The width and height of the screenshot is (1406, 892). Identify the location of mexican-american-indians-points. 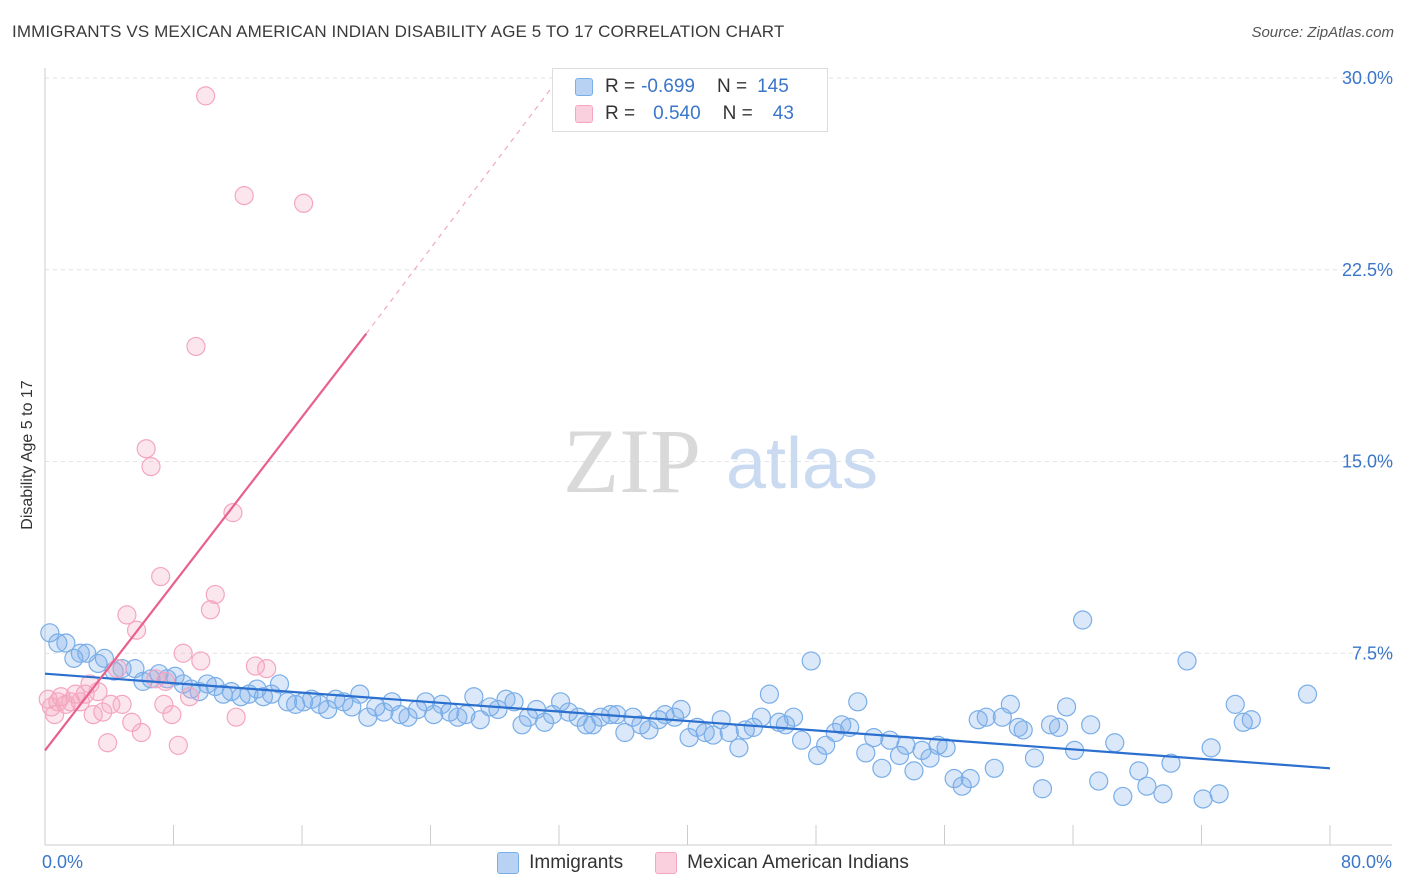
(176, 420).